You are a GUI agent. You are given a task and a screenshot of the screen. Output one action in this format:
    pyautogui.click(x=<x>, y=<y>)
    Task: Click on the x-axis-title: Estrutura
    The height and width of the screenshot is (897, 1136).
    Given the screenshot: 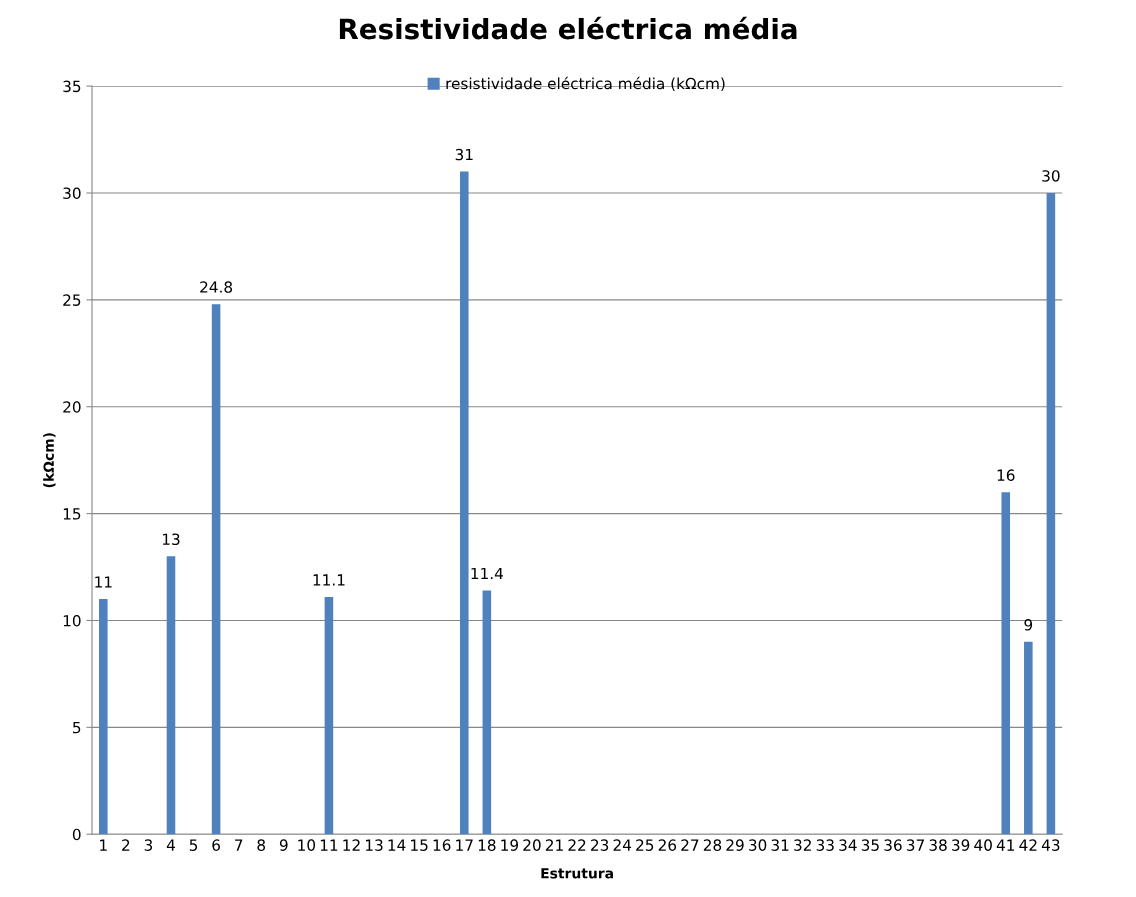 What is the action you would take?
    pyautogui.click(x=577, y=873)
    